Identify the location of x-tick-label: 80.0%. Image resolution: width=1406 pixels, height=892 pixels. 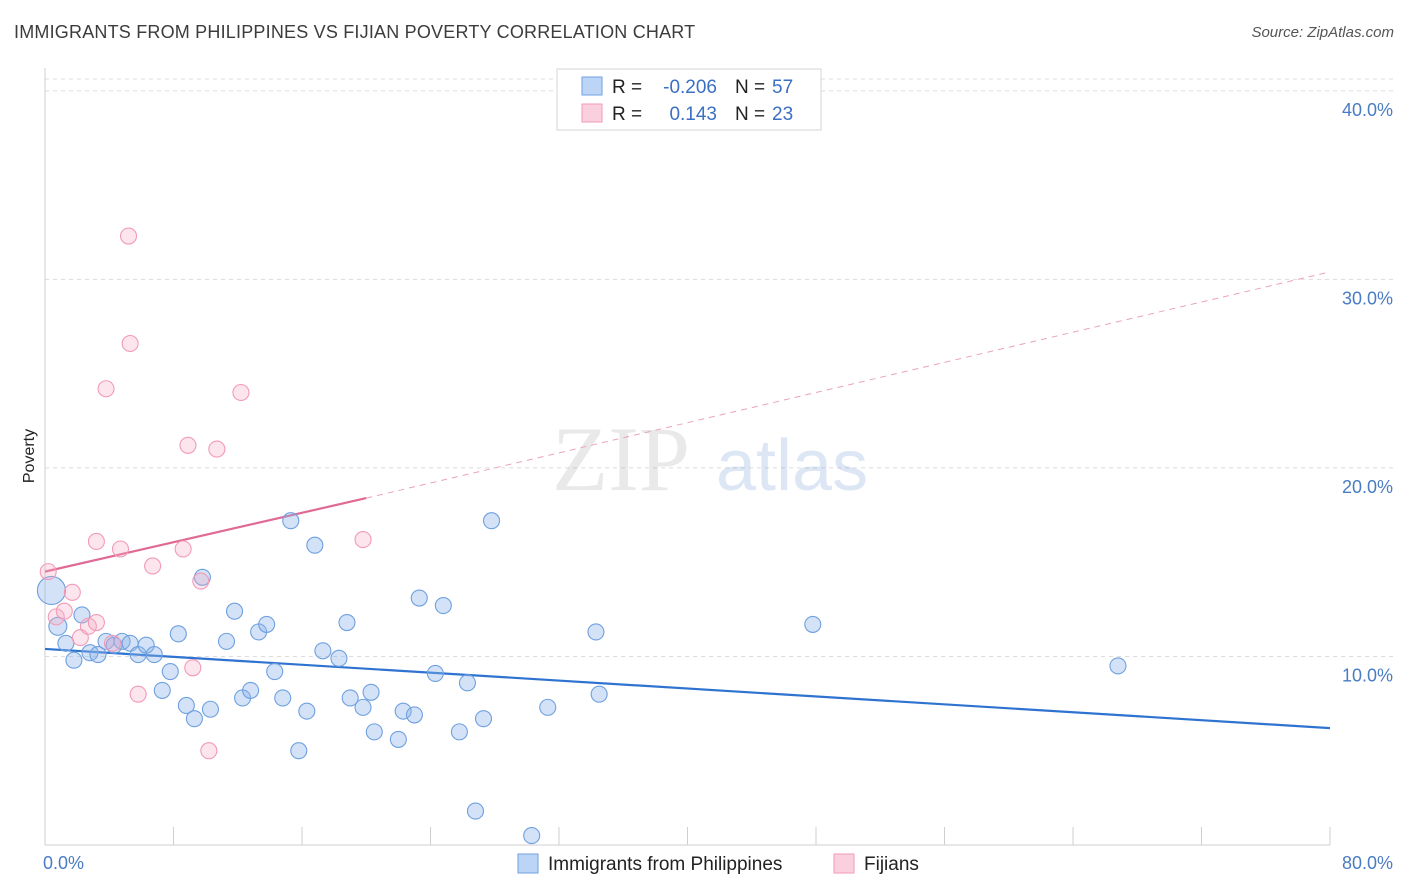
(1367, 863).